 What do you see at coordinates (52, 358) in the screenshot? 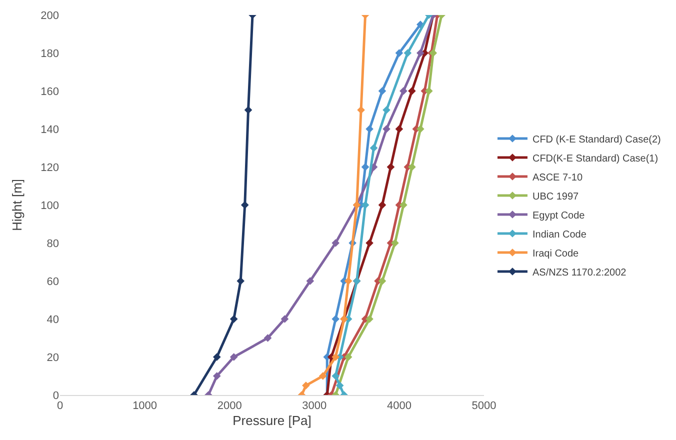
I see `y-tick-label: 20` at bounding box center [52, 358].